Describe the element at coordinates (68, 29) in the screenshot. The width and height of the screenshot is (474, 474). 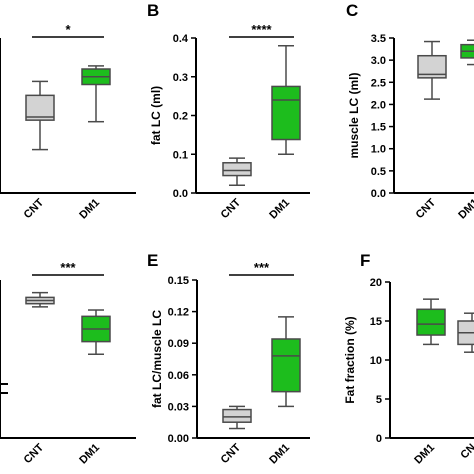
I see `panel1-significance-label: *` at that location.